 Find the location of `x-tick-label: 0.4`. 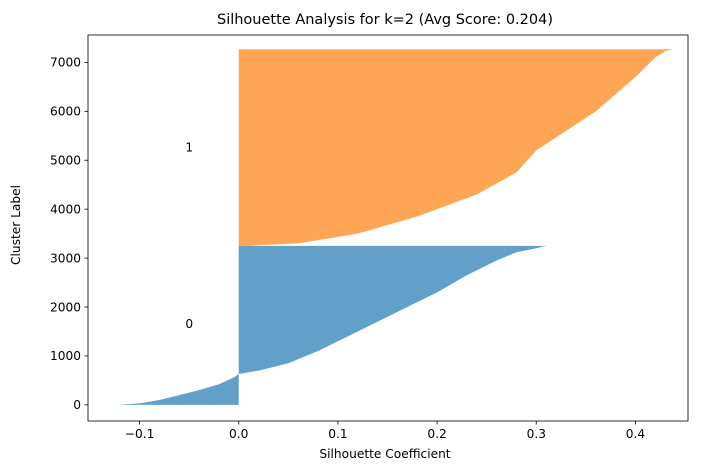

x-tick-label: 0.4 is located at coordinates (636, 434).